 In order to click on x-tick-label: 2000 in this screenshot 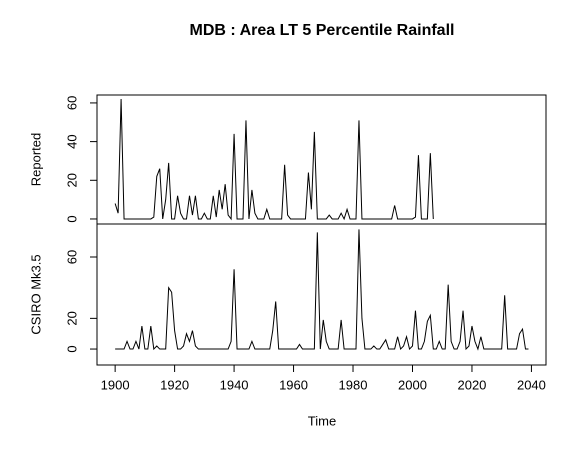, I will do `click(412, 384)`.